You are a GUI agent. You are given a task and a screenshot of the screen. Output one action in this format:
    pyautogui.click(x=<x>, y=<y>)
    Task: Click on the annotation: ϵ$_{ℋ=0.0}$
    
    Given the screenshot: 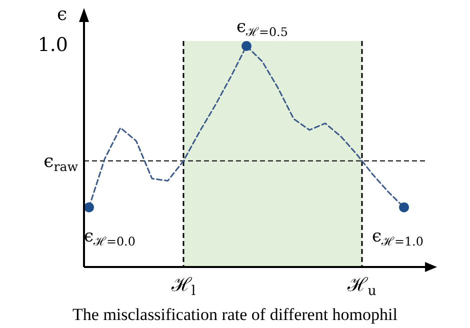 What is the action you would take?
    pyautogui.click(x=110, y=237)
    